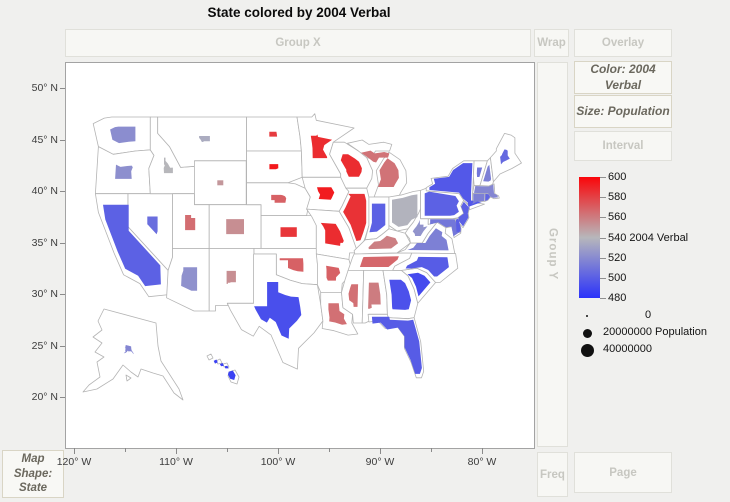 This screenshot has width=730, height=502. Describe the element at coordinates (648, 315) in the screenshot. I see `size-legend-value: 0` at that location.